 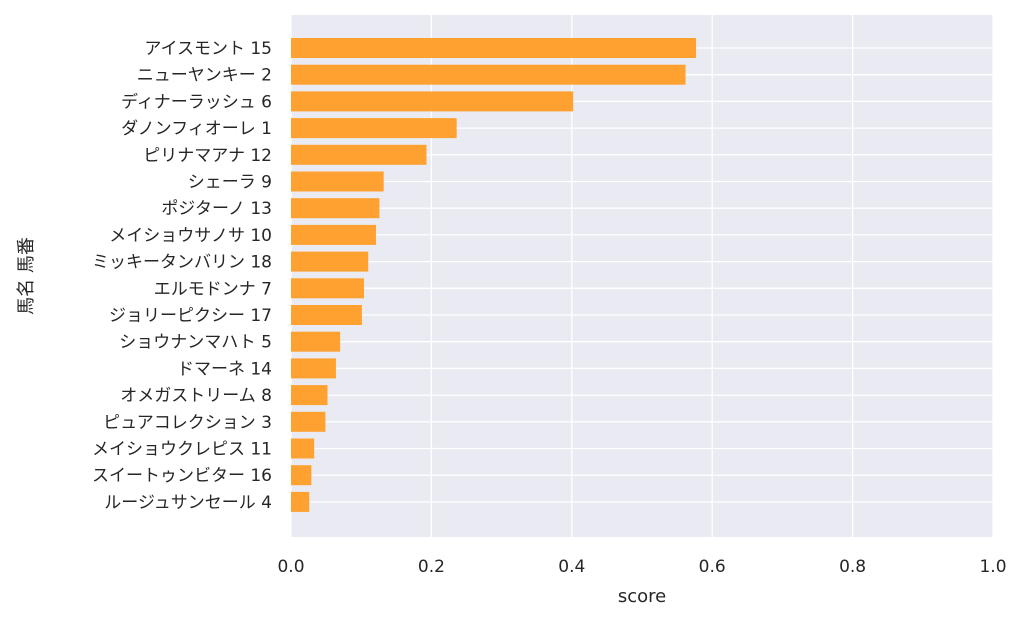 What do you see at coordinates (208, 49) in the screenshot?
I see `category-label: アイスモント 15` at bounding box center [208, 49].